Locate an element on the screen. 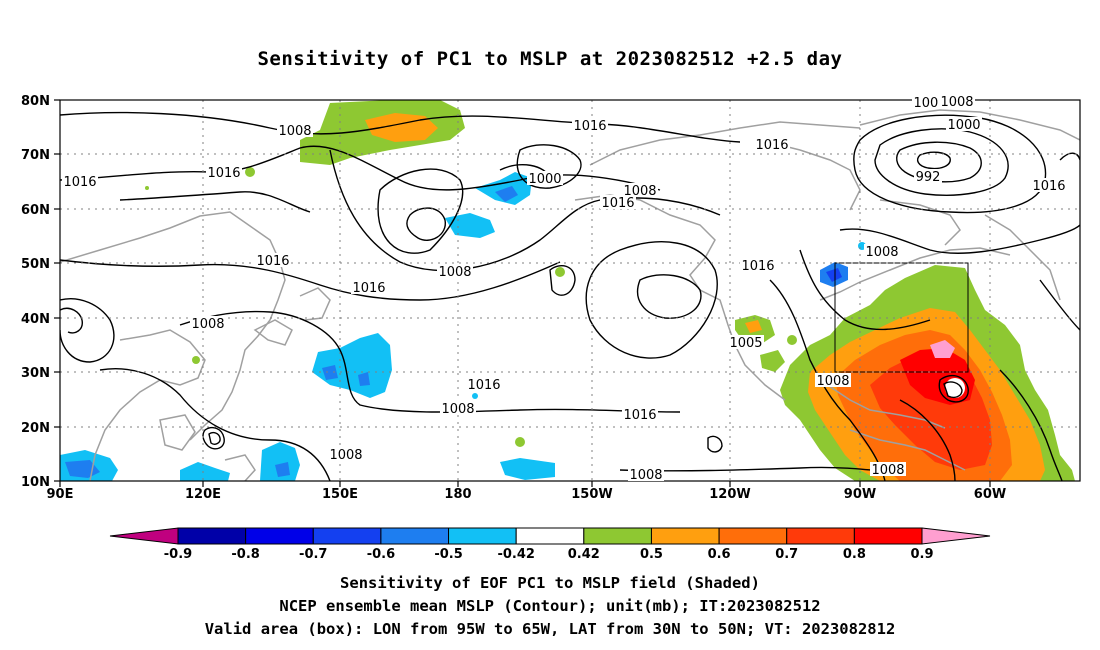 This screenshot has height=650, width=1100. lat-label: 60N is located at coordinates (35, 210).